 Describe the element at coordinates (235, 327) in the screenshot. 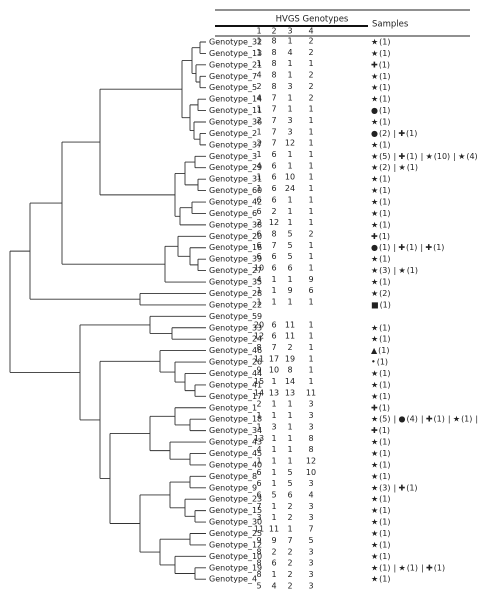

I see `genotype-label: Genotype_33` at that location.